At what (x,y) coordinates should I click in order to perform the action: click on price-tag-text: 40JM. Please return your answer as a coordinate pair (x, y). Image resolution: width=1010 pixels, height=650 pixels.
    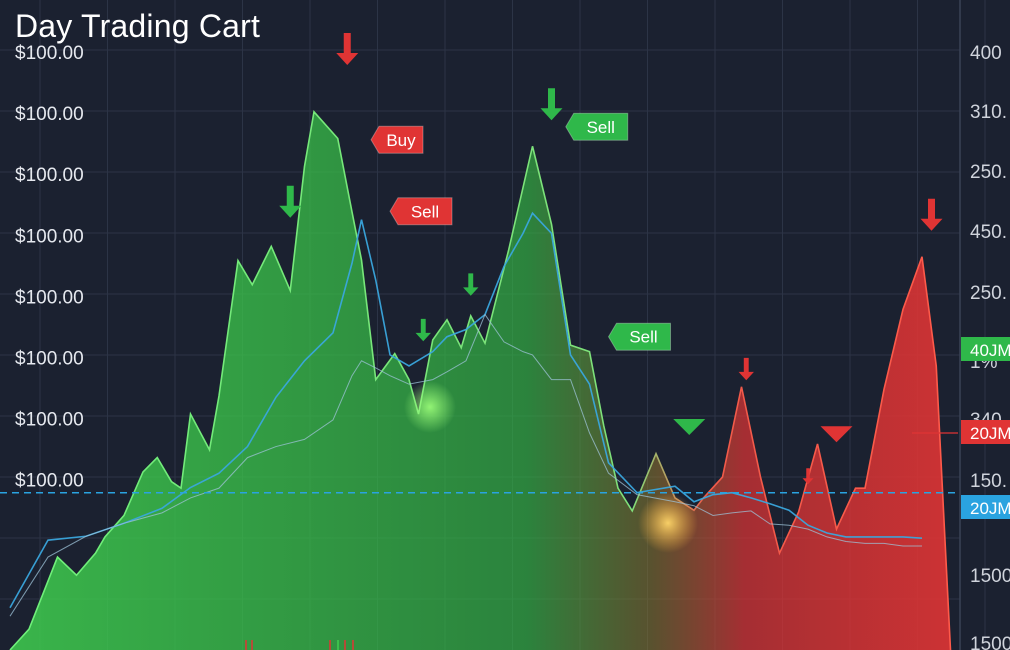
    Looking at the image, I should click on (990, 350).